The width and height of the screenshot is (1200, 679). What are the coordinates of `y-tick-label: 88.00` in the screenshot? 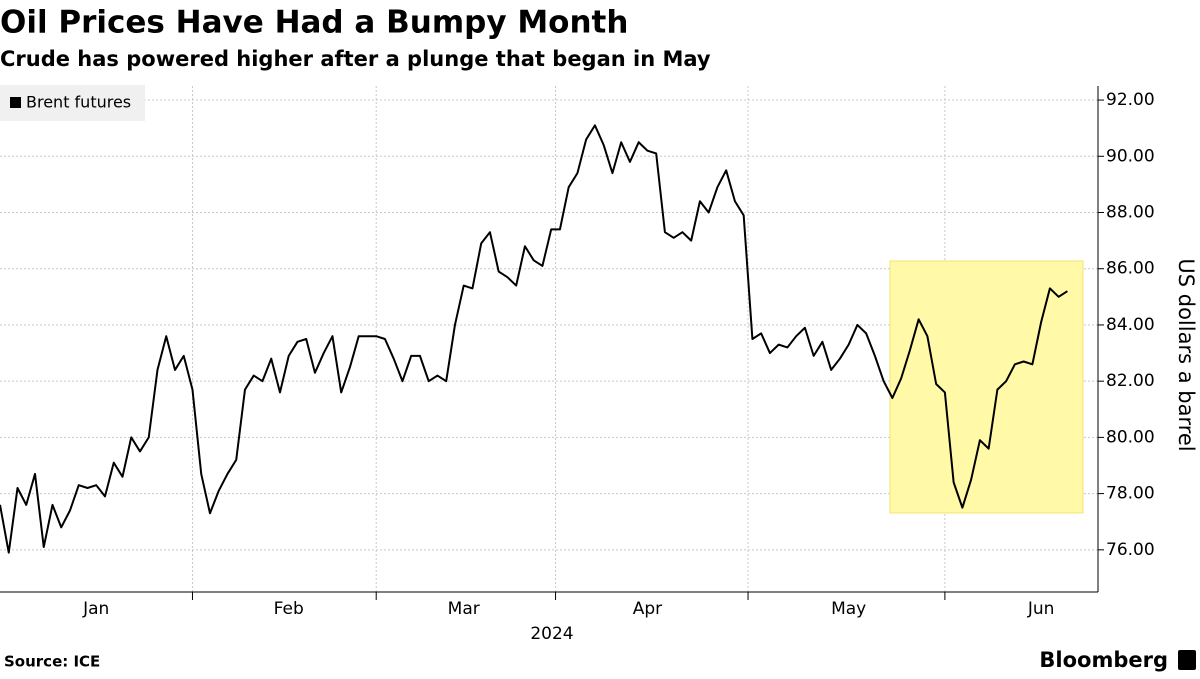 It's located at (1130, 213).